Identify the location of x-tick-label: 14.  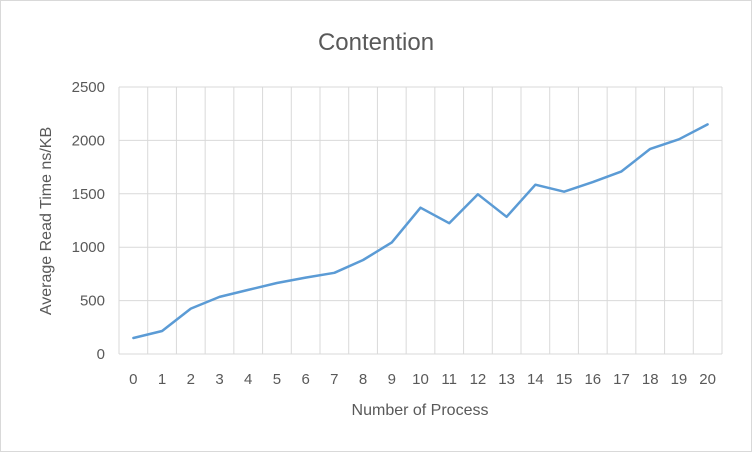
(535, 379).